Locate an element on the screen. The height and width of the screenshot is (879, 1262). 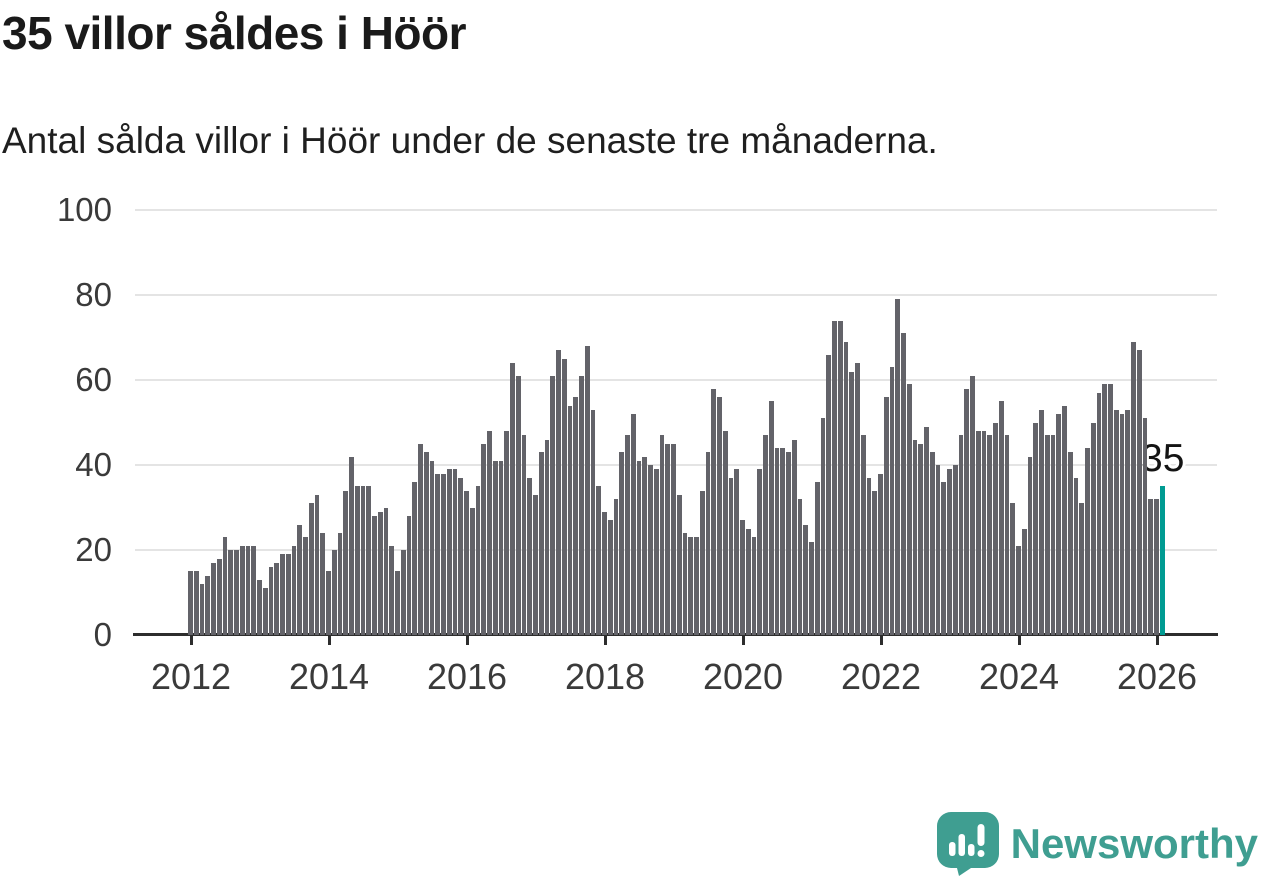
y-axis-tick-label: 80 is located at coordinates (93, 294).